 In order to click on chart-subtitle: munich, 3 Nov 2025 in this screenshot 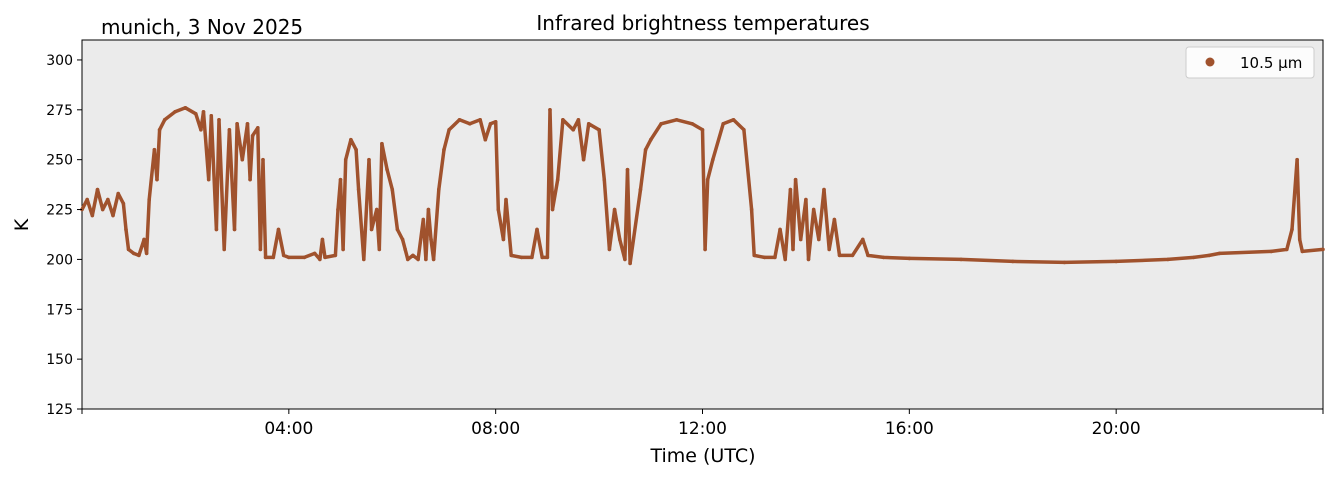, I will do `click(202, 27)`.